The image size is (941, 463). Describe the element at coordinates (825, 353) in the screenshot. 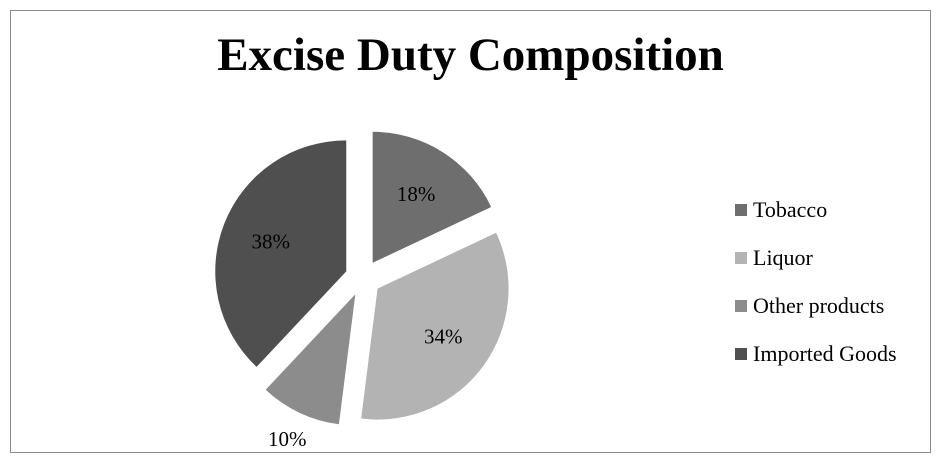

I see `legend-label-imported-goods: Imported Goods` at that location.